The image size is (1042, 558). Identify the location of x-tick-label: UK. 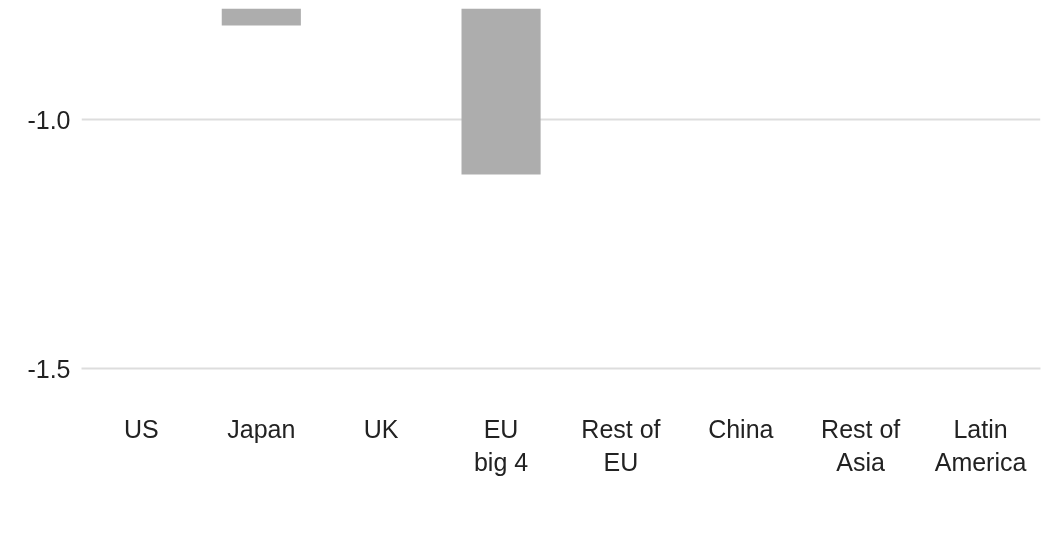
(381, 428).